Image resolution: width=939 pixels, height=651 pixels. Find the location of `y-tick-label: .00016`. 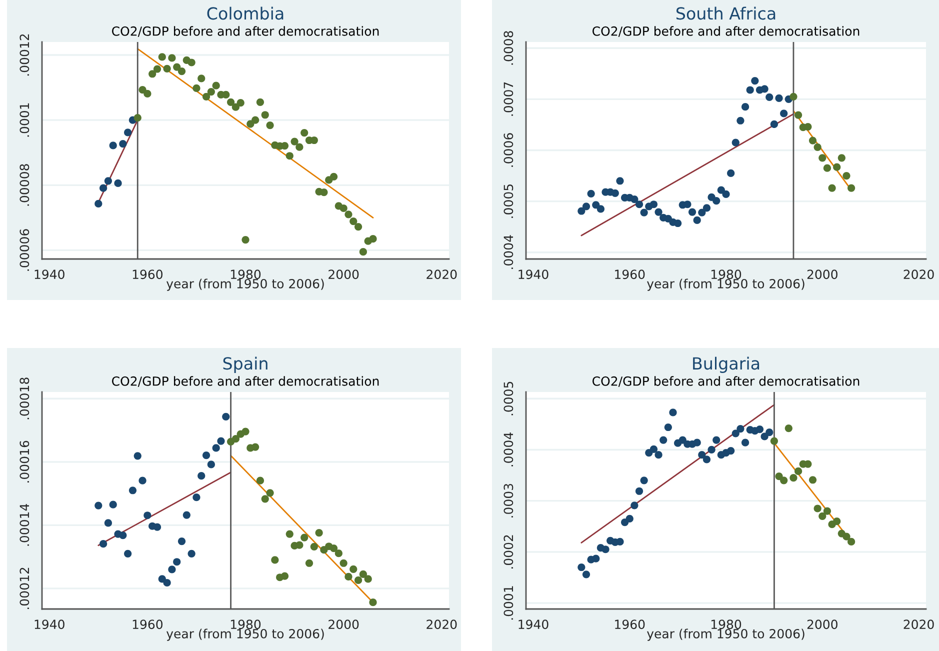

y-tick-label: .00016 is located at coordinates (25, 461).